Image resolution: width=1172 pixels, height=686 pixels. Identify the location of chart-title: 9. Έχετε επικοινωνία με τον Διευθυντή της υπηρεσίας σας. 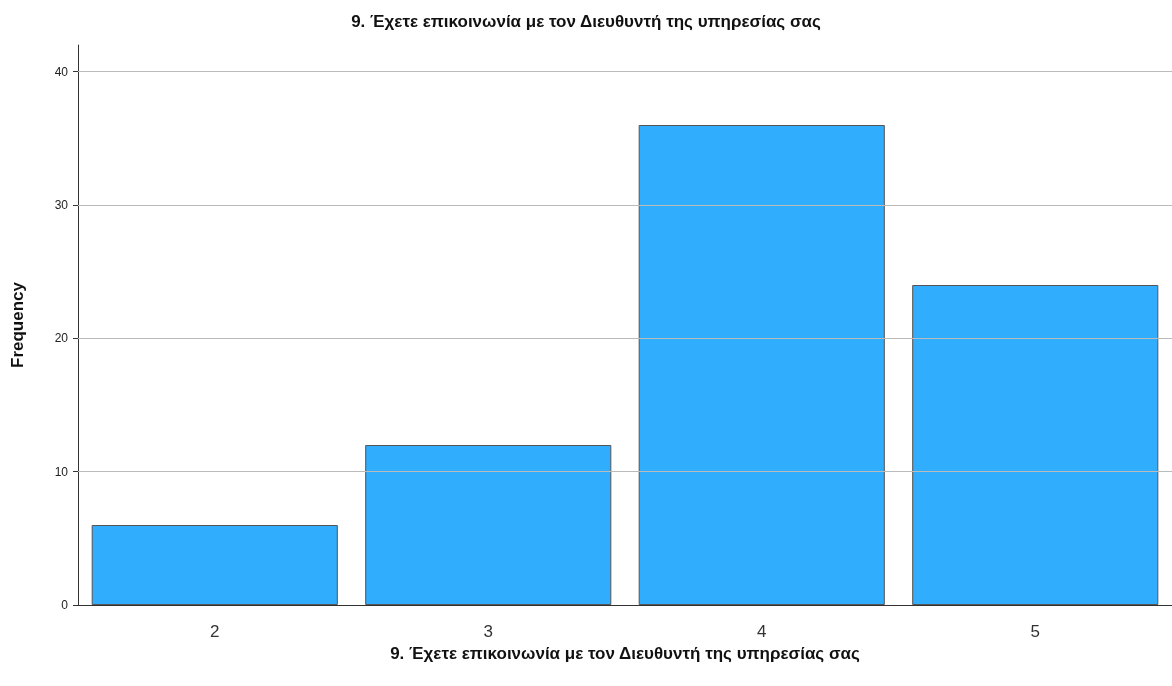
(586, 21).